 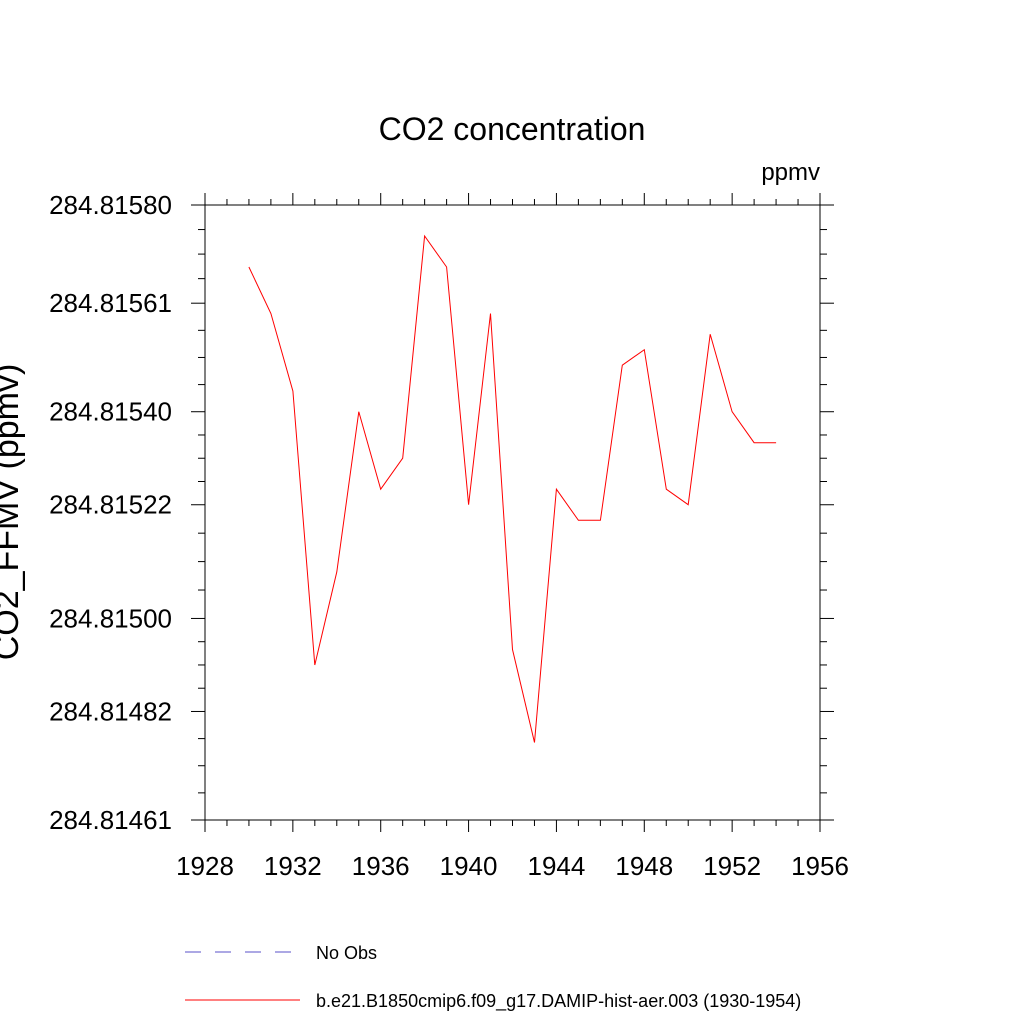 I want to click on x-tick-label: 1956, so click(x=820, y=866).